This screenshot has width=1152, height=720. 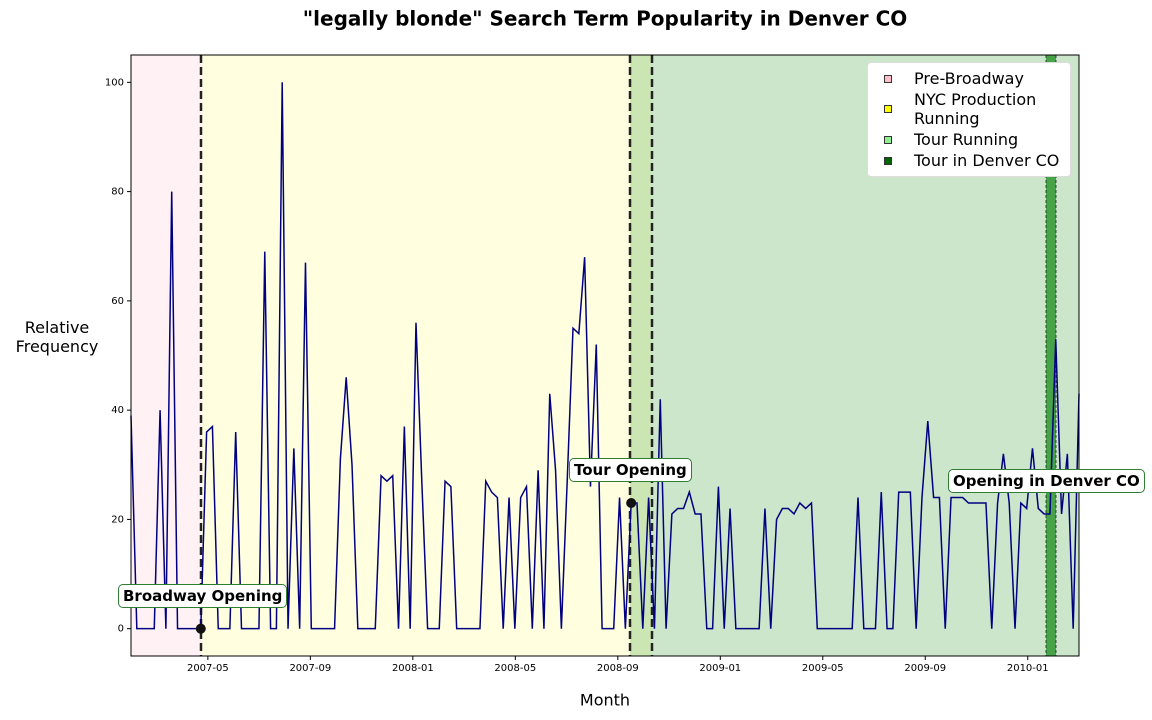 I want to click on x-axis-label: Month, so click(x=605, y=700).